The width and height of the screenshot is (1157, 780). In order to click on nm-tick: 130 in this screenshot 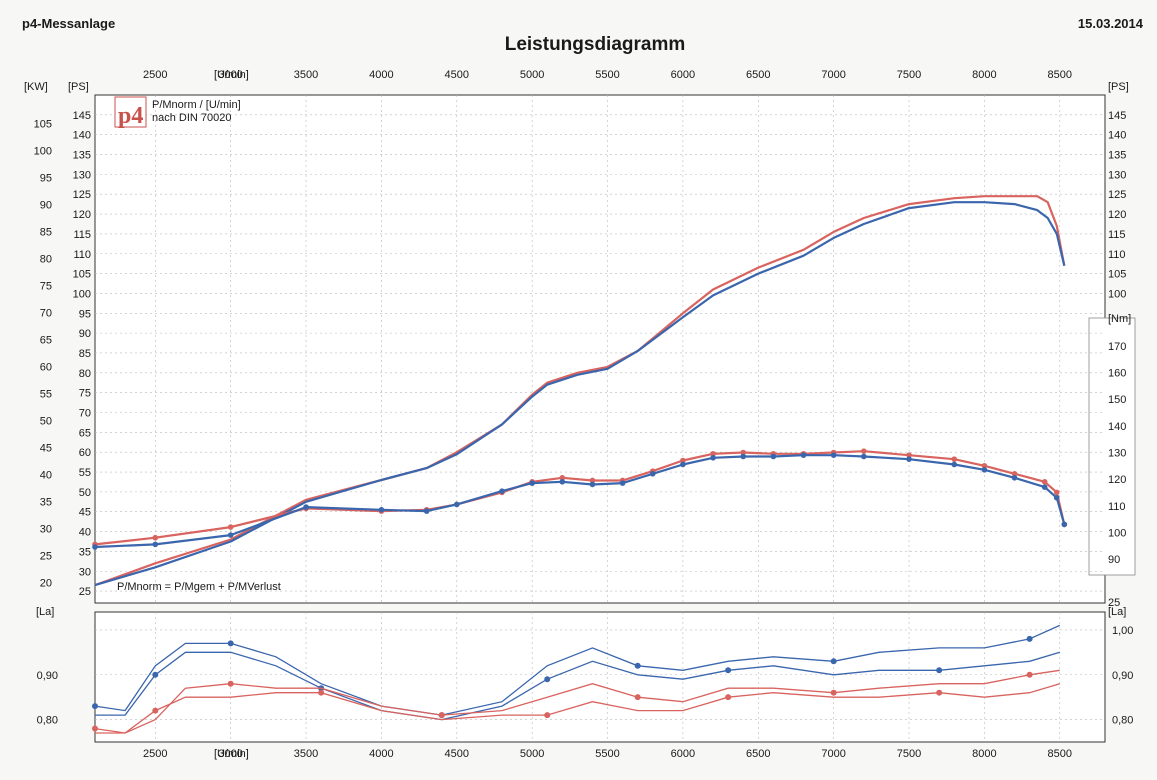, I will do `click(1117, 454)`.